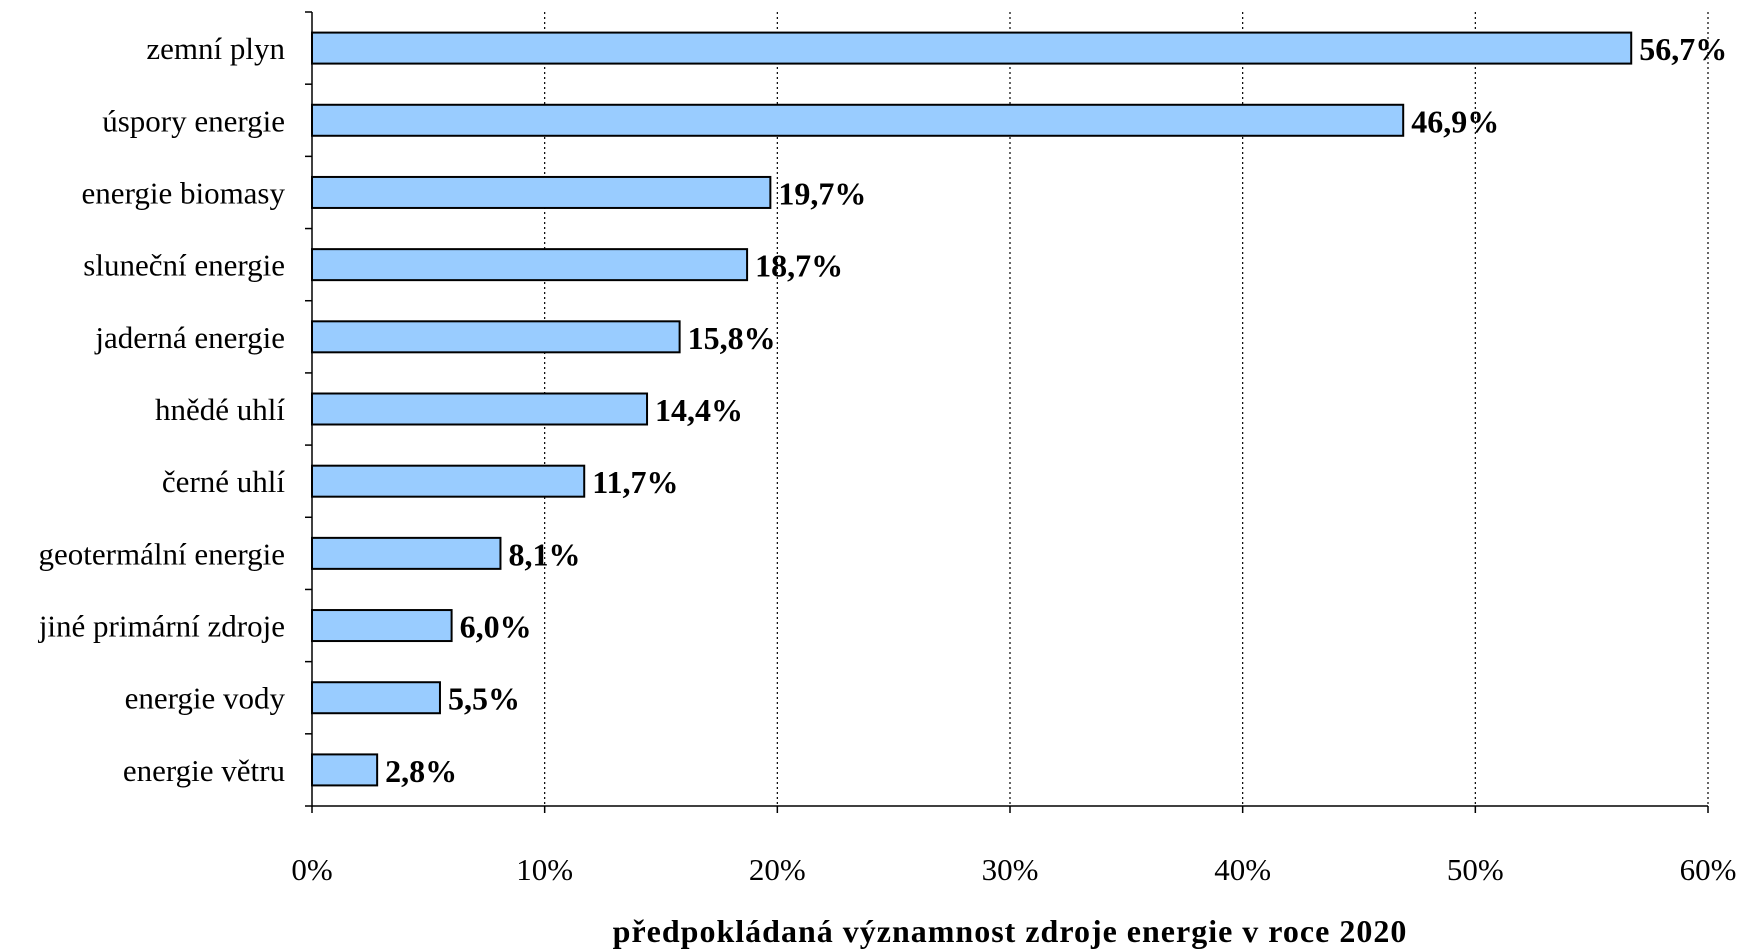 Image resolution: width=1748 pixels, height=950 pixels. What do you see at coordinates (1683, 49) in the screenshot?
I see `data-label-0: 56,7%` at bounding box center [1683, 49].